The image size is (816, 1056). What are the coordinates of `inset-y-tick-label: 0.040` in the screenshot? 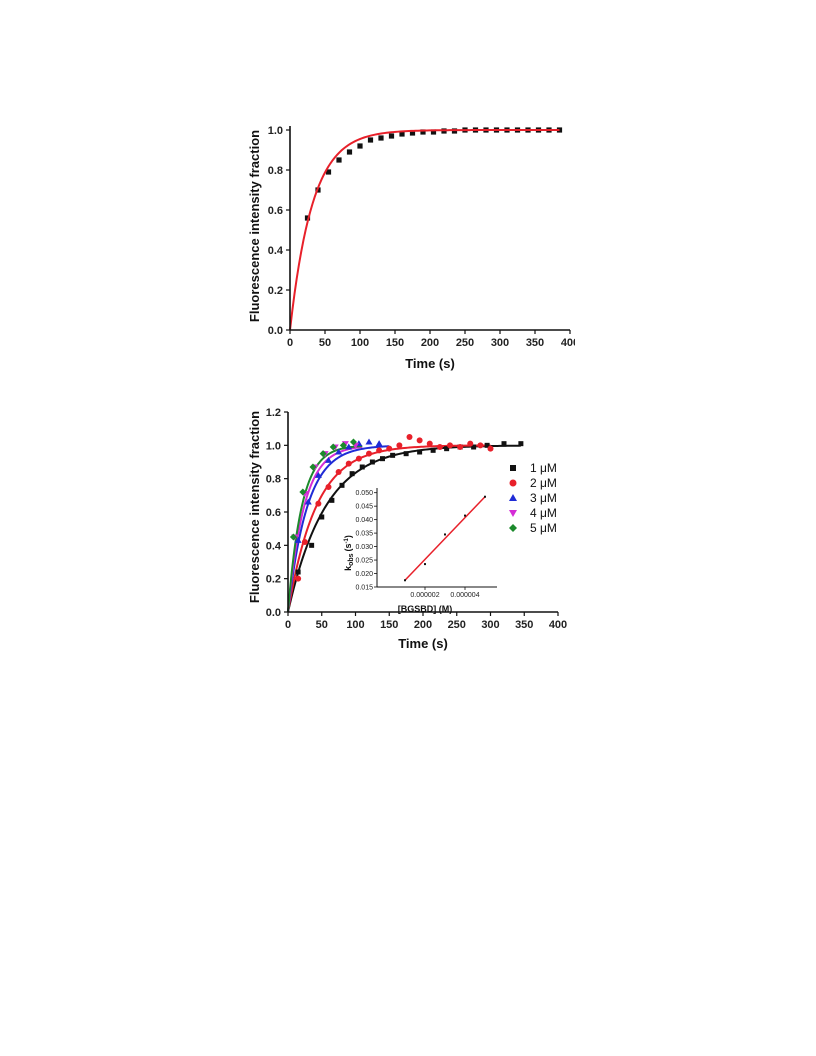 It's located at (364, 520).